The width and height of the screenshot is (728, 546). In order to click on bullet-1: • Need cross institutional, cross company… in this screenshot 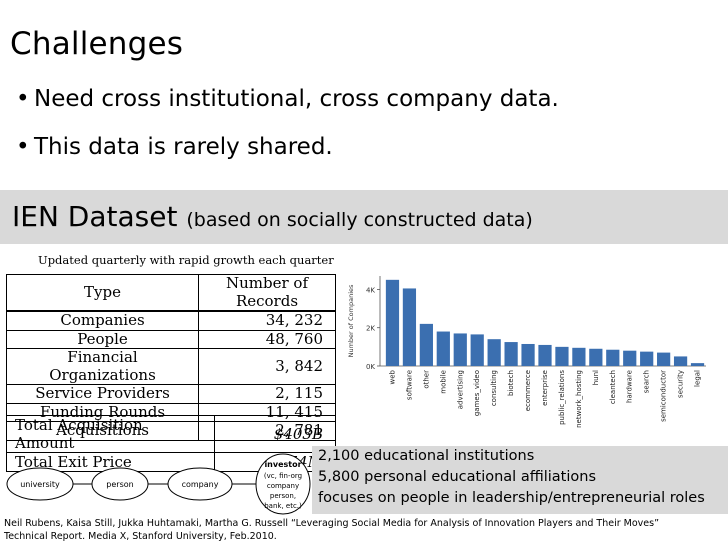, I will do `click(287, 99)`.